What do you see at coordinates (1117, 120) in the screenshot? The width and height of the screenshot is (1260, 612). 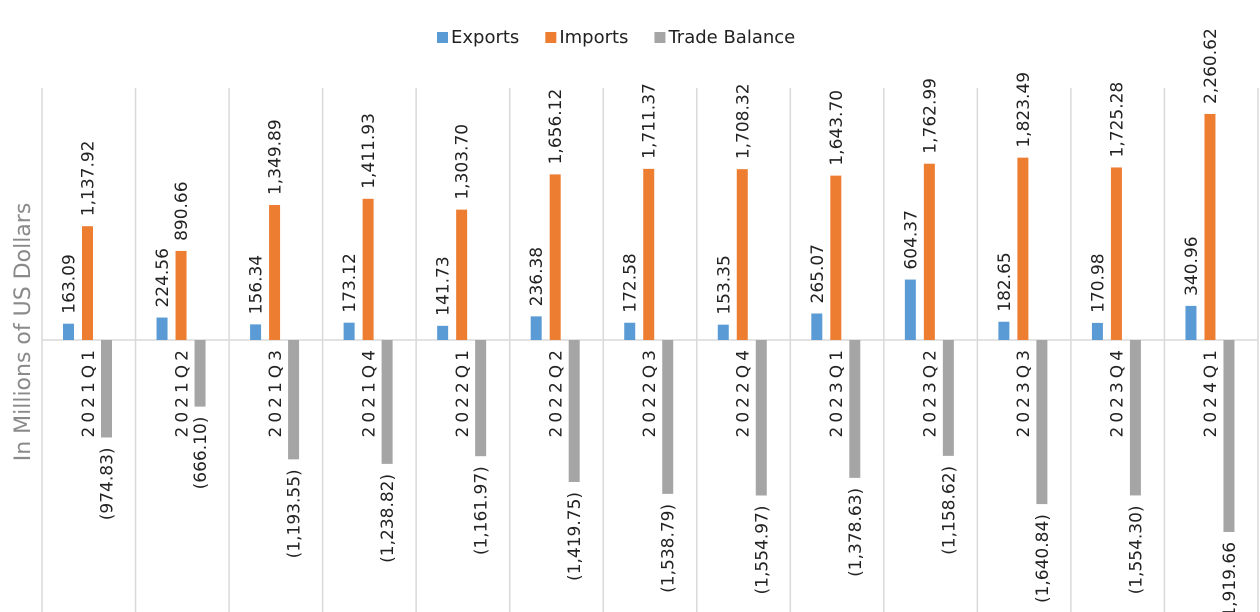 I see `value-label: 1,725.28` at bounding box center [1117, 120].